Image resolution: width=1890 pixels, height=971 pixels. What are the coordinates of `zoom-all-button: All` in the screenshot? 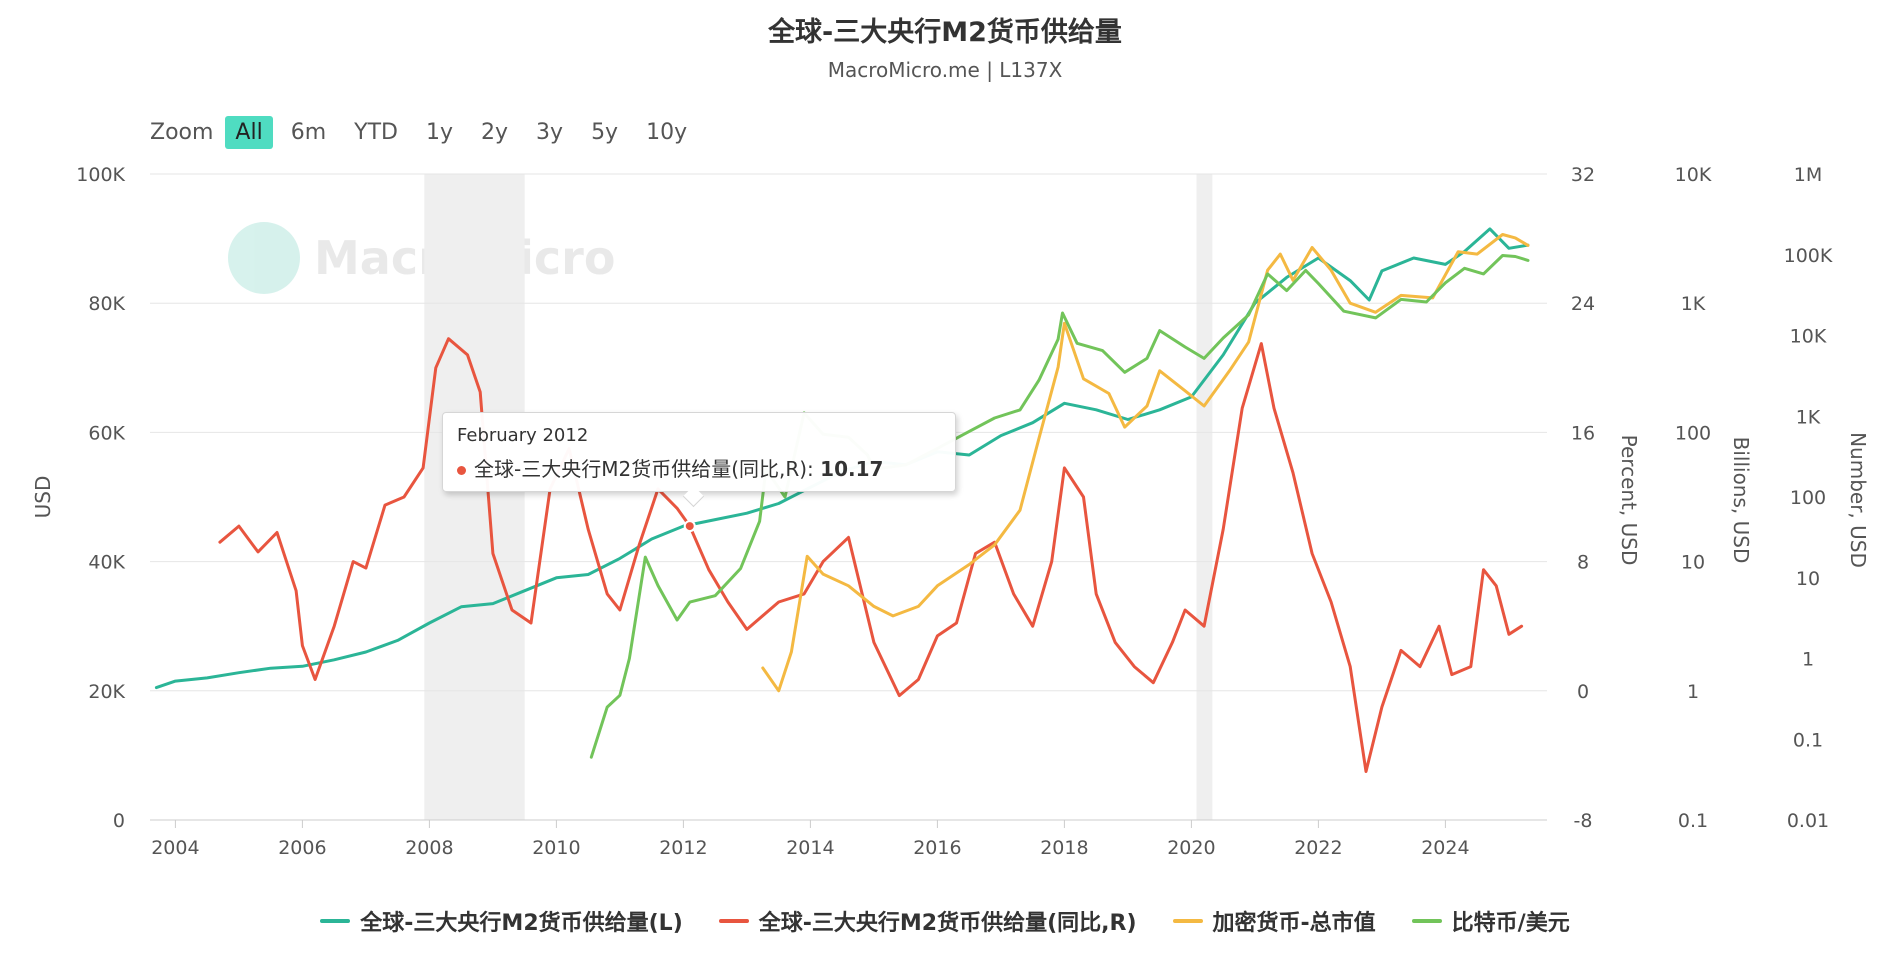 It's located at (249, 132).